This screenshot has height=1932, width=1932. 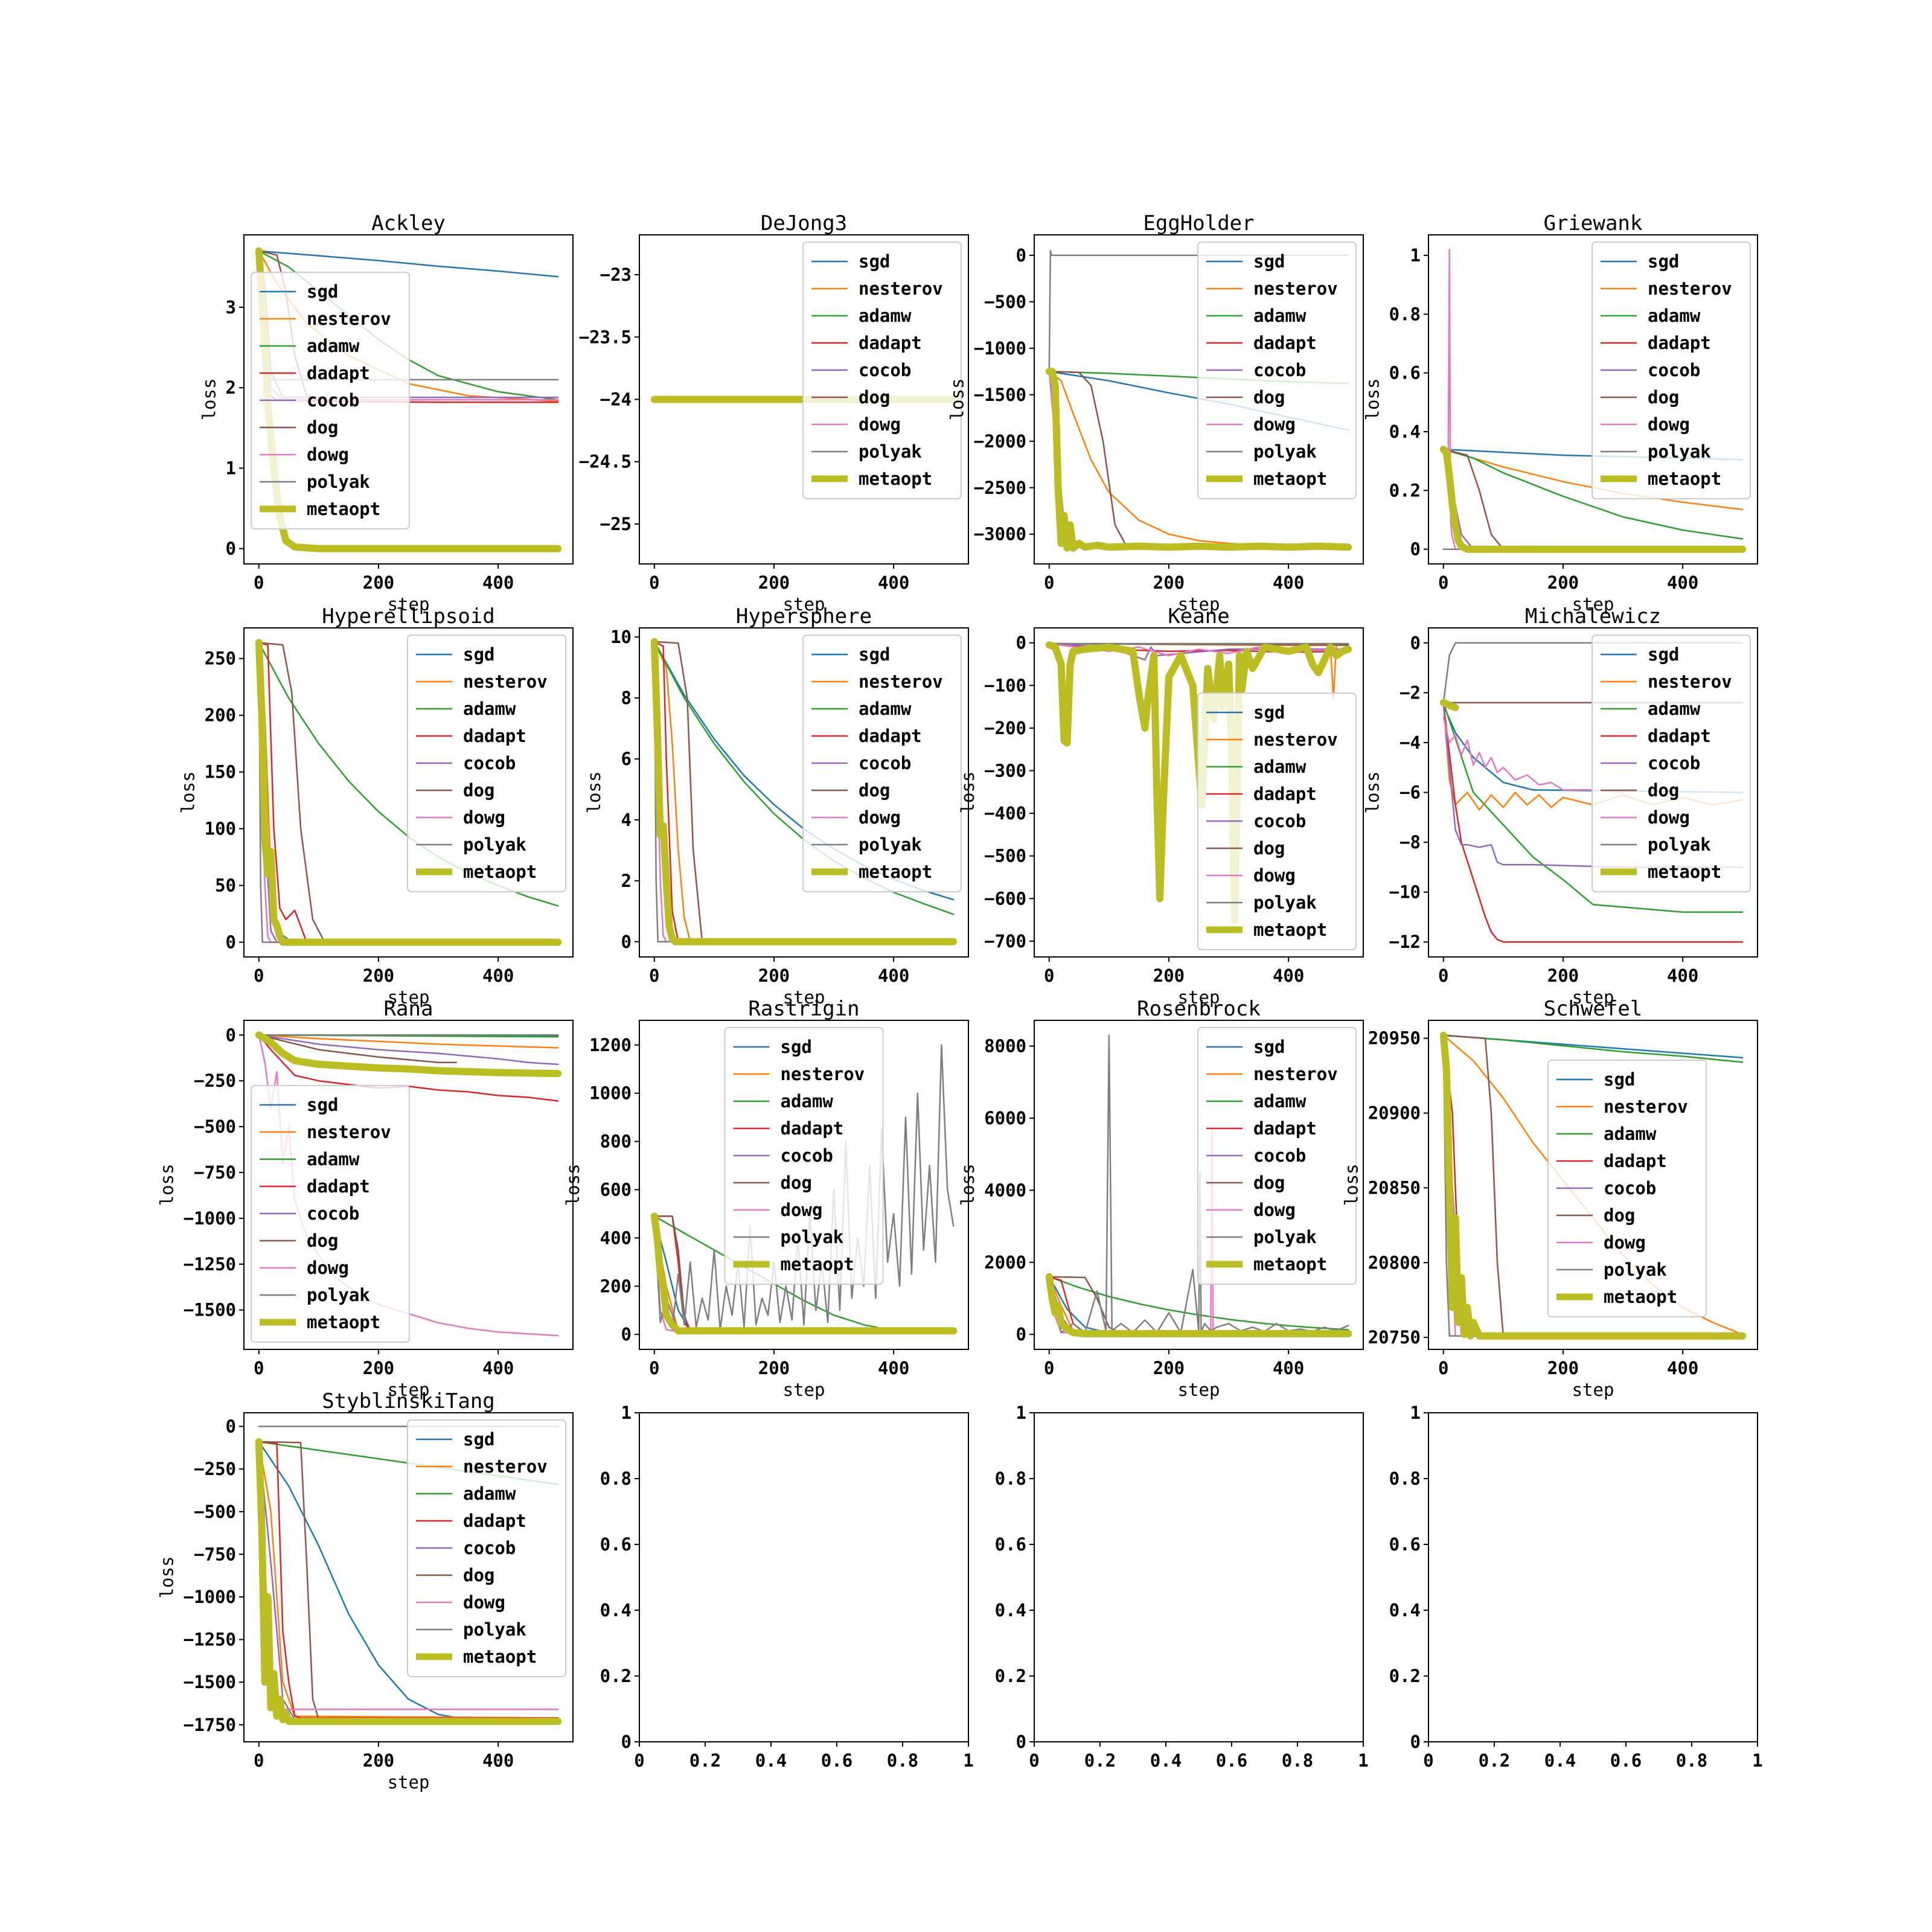 What do you see at coordinates (627, 698) in the screenshot?
I see `y-tick-label: 8` at bounding box center [627, 698].